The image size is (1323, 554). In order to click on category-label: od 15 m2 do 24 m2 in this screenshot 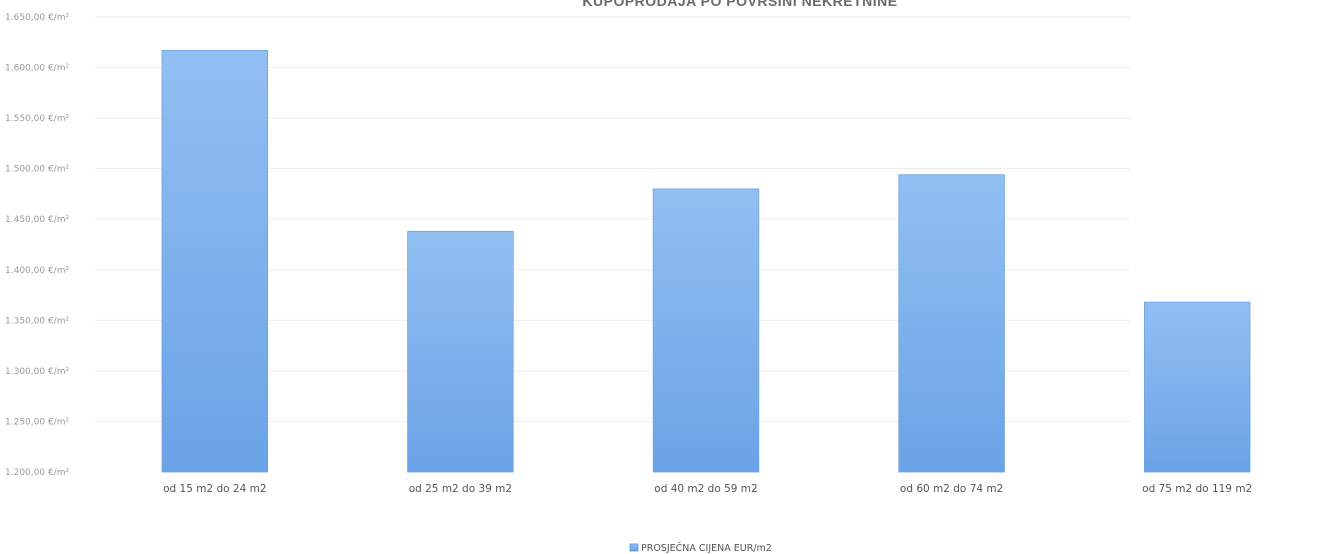, I will do `click(214, 489)`.